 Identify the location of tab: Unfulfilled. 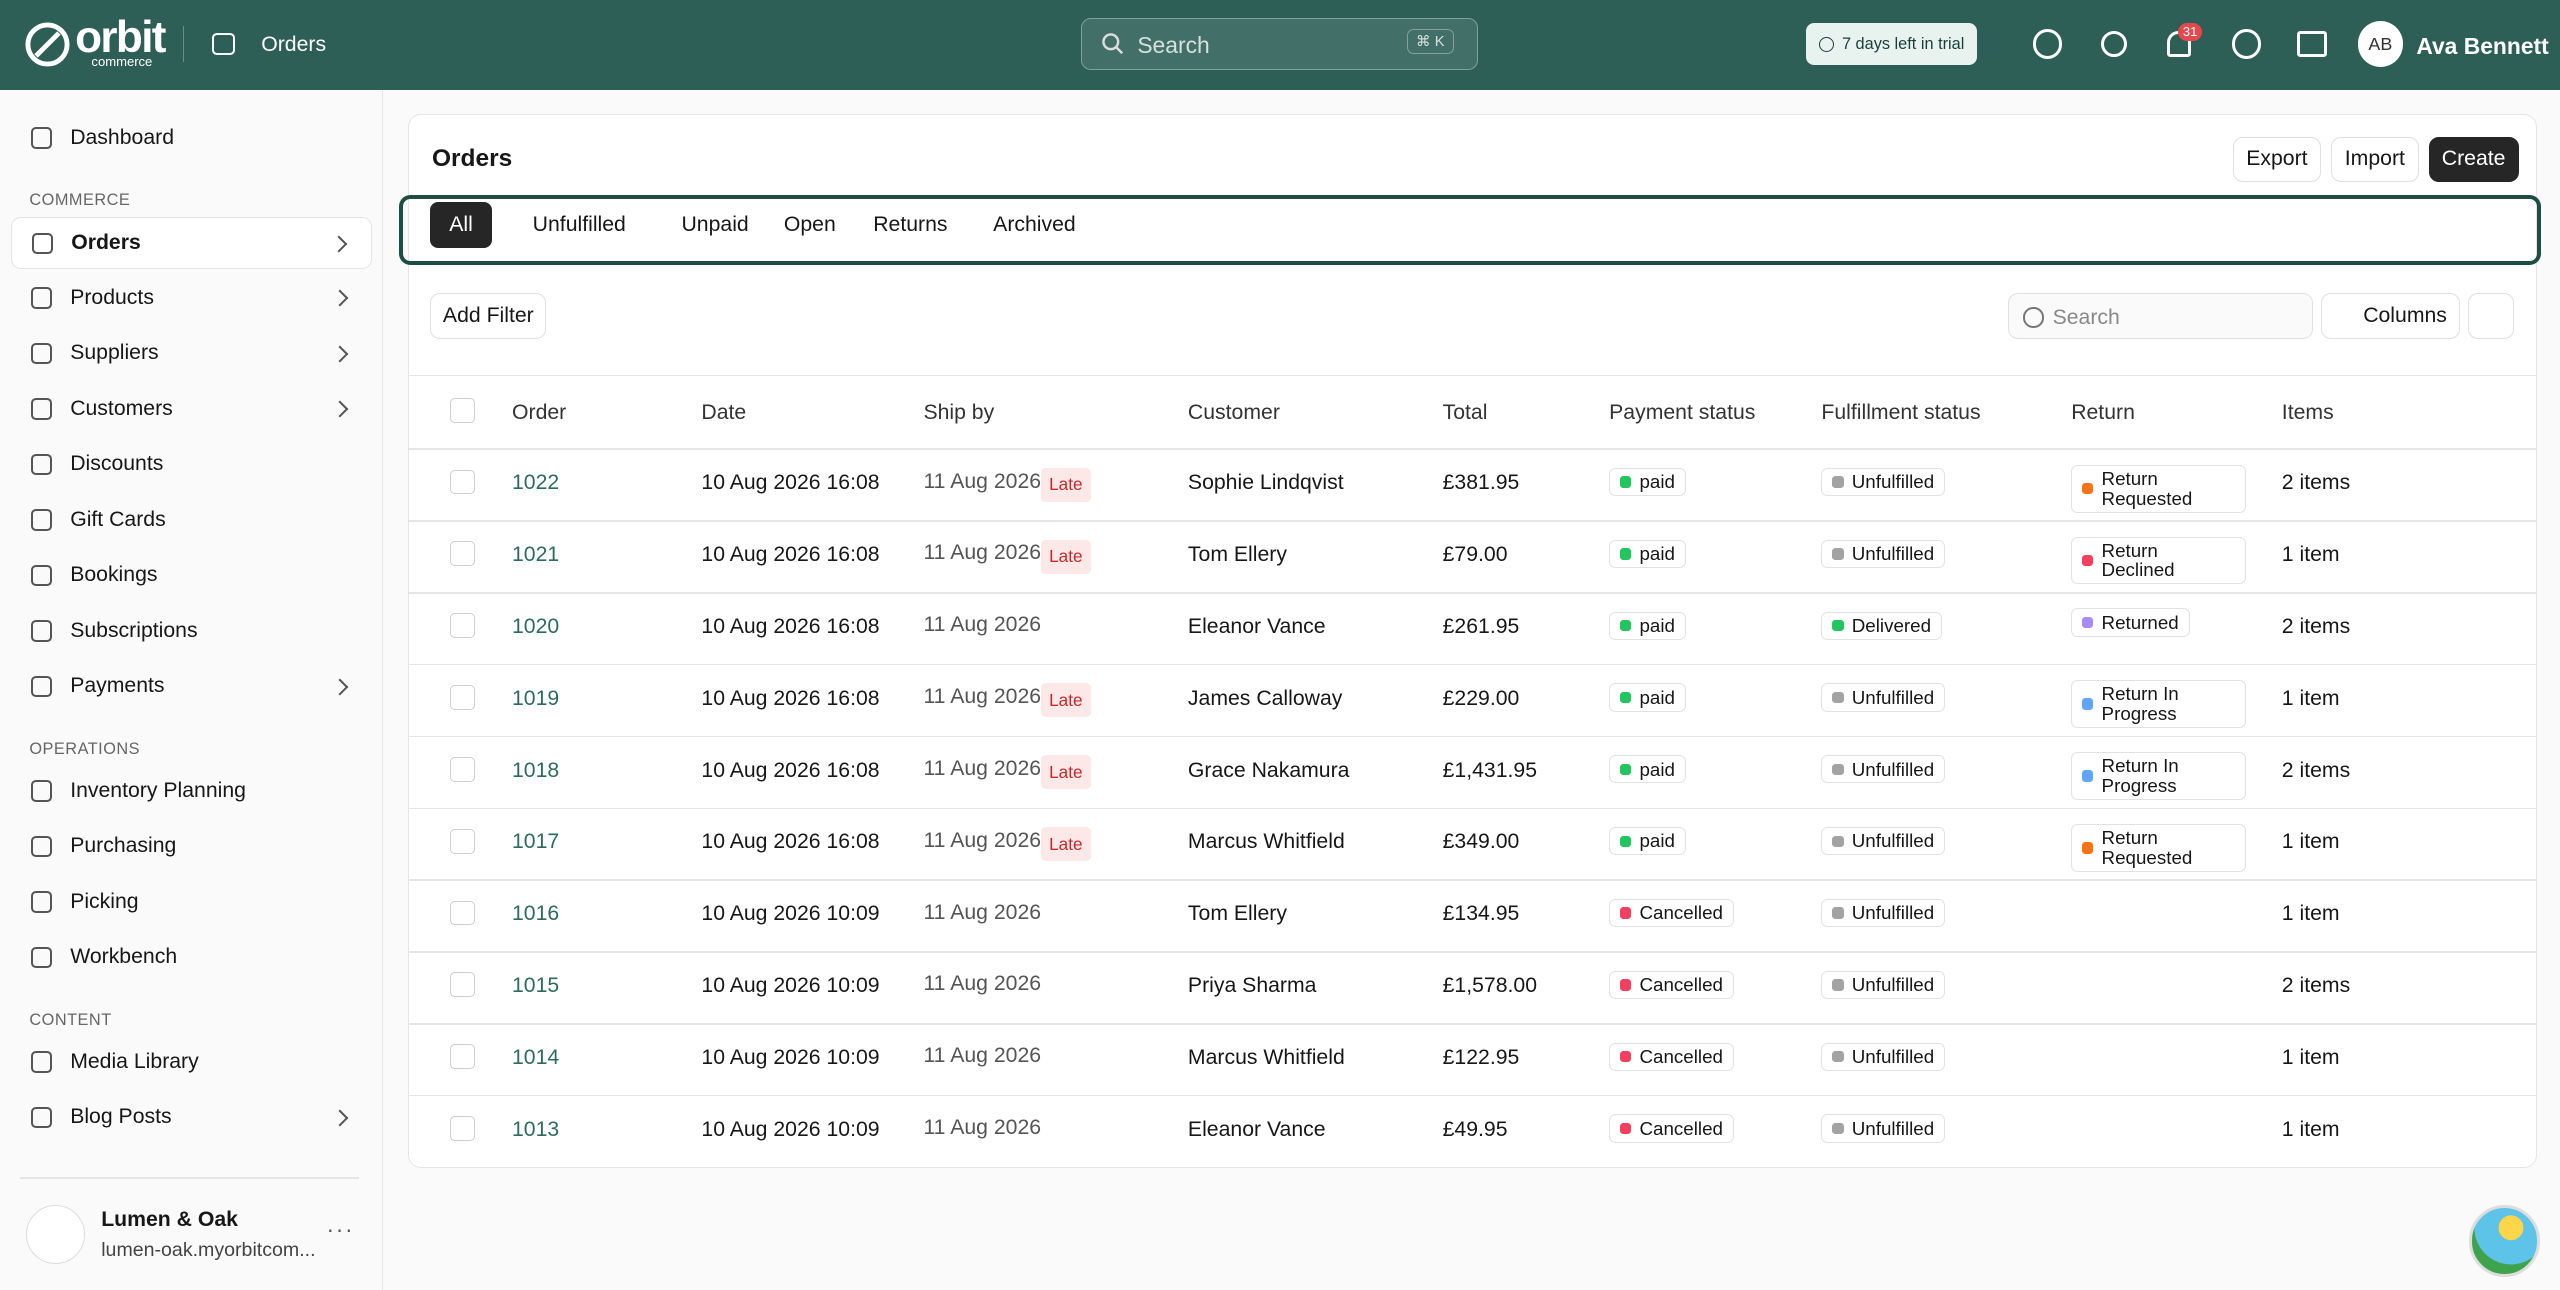
(579, 224).